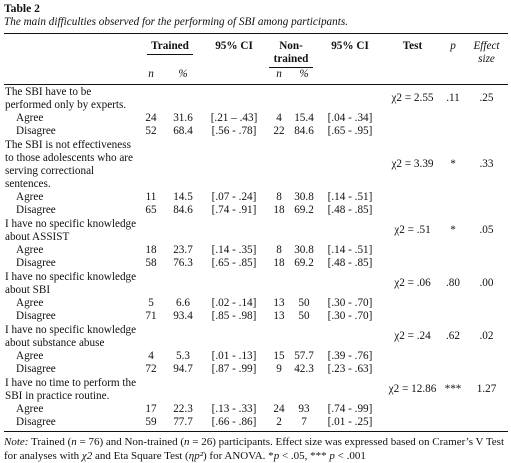  What do you see at coordinates (453, 164) in the screenshot?
I see `p-value: *` at bounding box center [453, 164].